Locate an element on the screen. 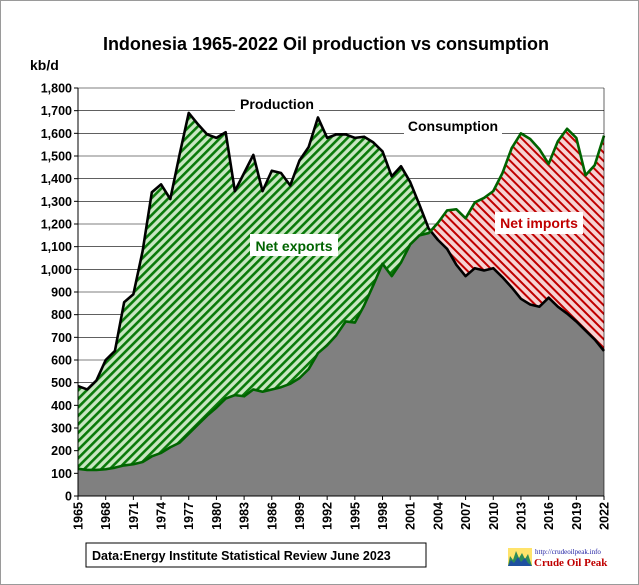 The height and width of the screenshot is (585, 639). svg-text: Production is located at coordinates (277, 104).